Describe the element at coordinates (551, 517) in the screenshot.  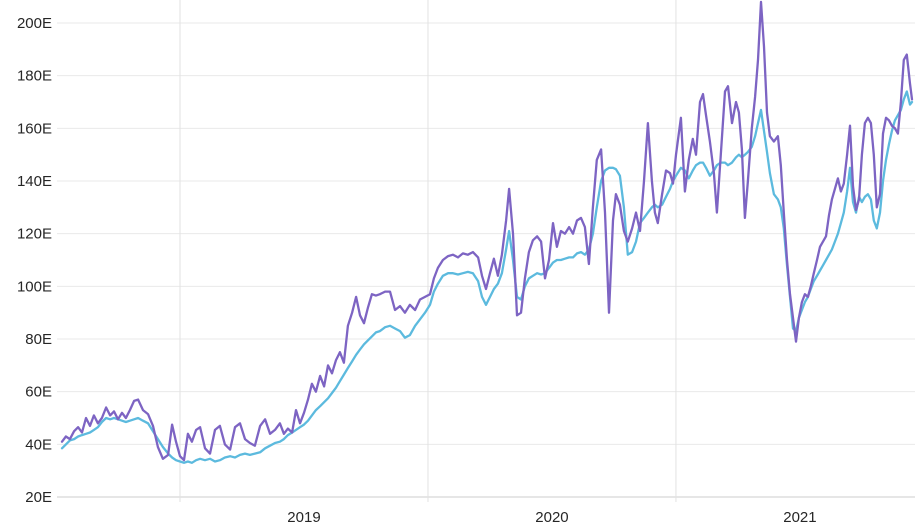
I see `x-axis-tick-label: 2020` at that location.